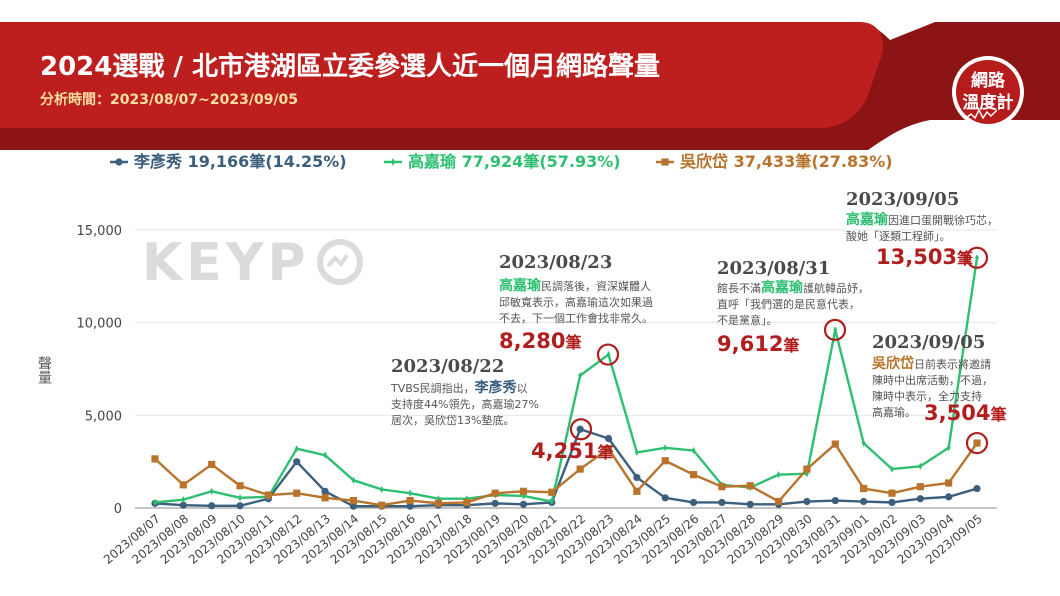 Image resolution: width=1060 pixels, height=596 pixels. Describe the element at coordinates (566, 474) in the screenshot. I see `series-line-wu` at that location.